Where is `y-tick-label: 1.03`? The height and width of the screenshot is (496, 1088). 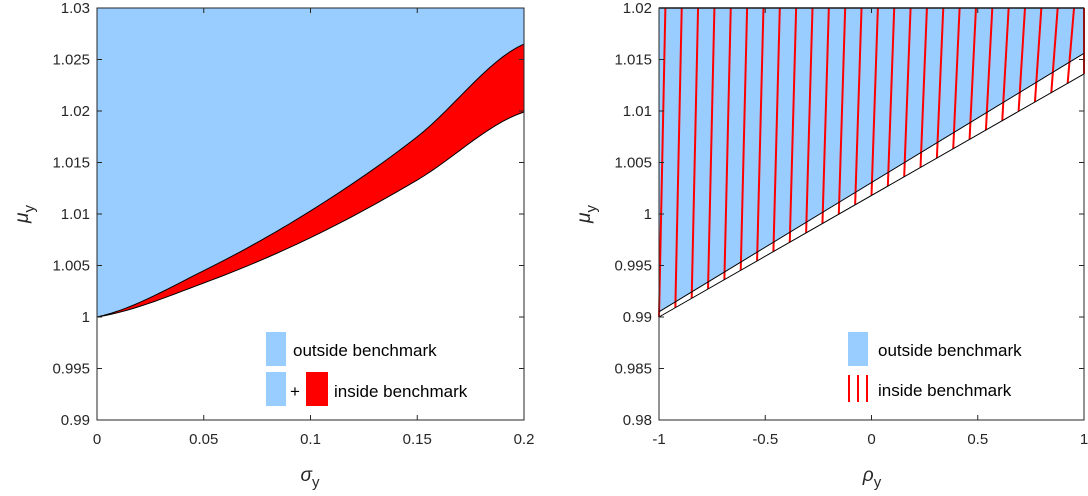 y-tick-label: 1.03 is located at coordinates (75, 8).